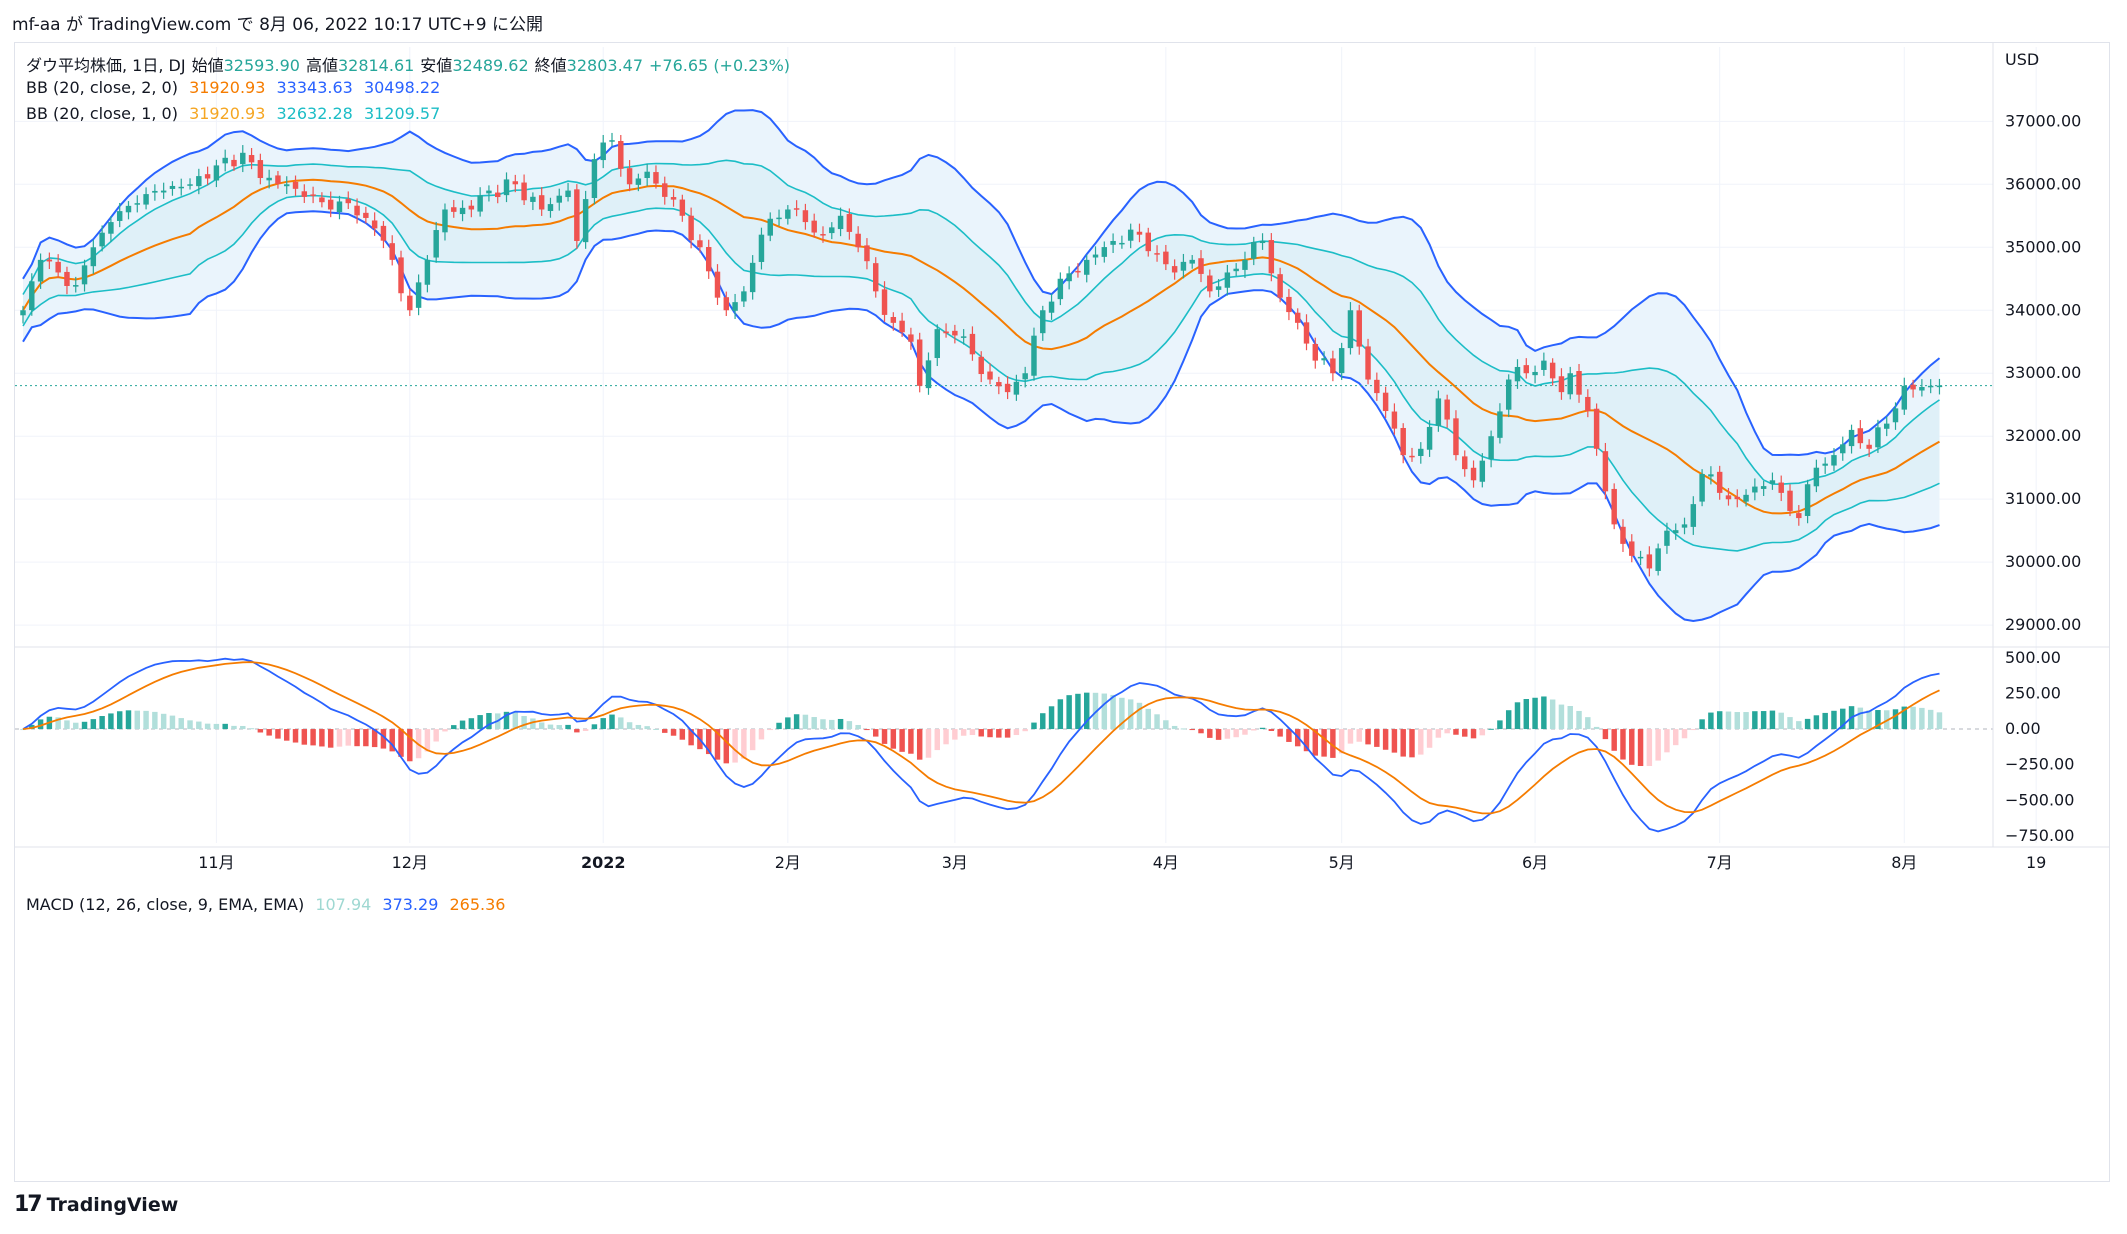  I want to click on macd-tick-label: −750.00, so click(2039, 835).